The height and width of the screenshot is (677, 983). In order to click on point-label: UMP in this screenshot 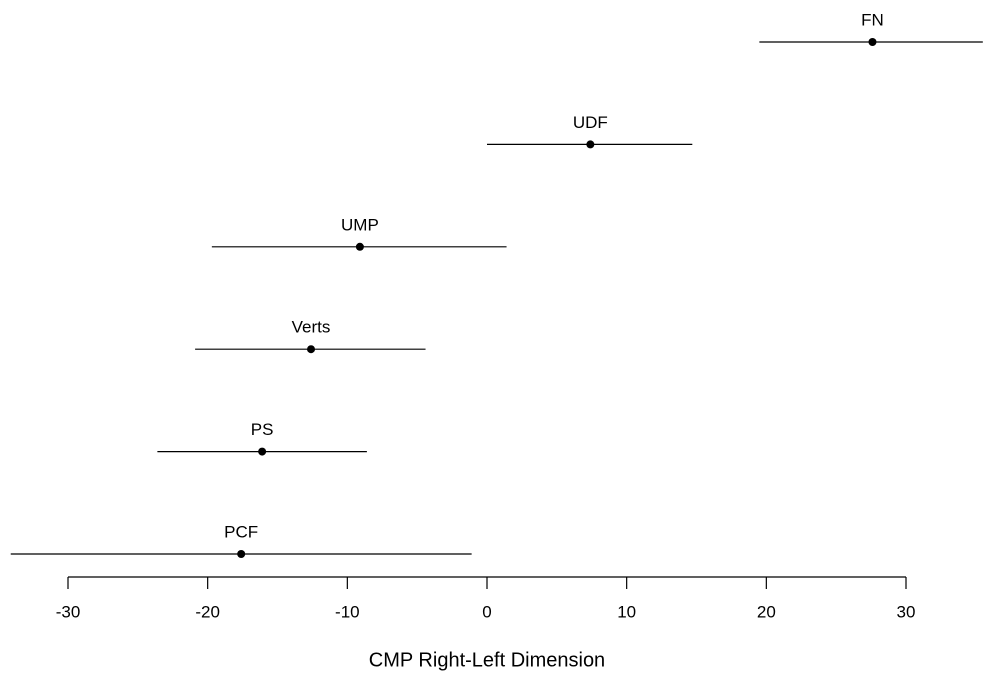, I will do `click(360, 224)`.